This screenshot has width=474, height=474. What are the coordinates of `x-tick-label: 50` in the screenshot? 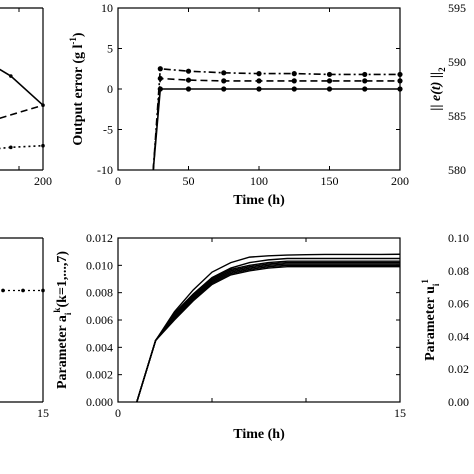 It's located at (189, 181).